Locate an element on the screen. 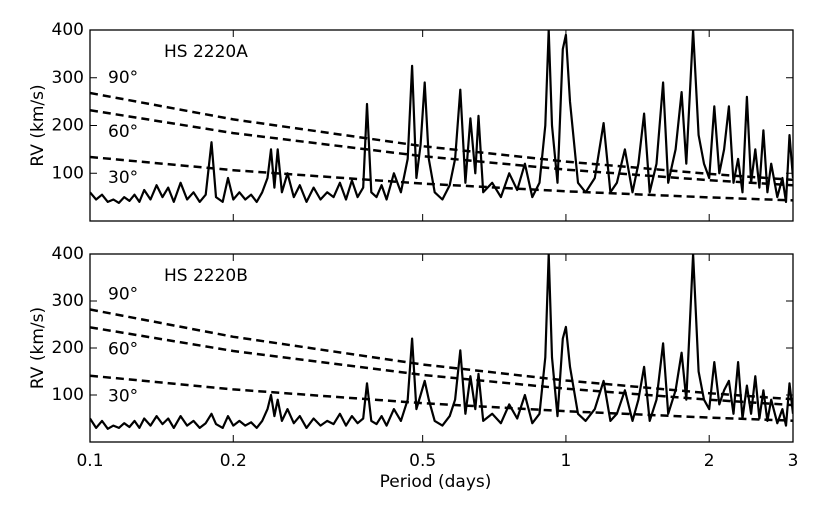 The width and height of the screenshot is (822, 518). x-tick-label: 0.1 is located at coordinates (89, 461).